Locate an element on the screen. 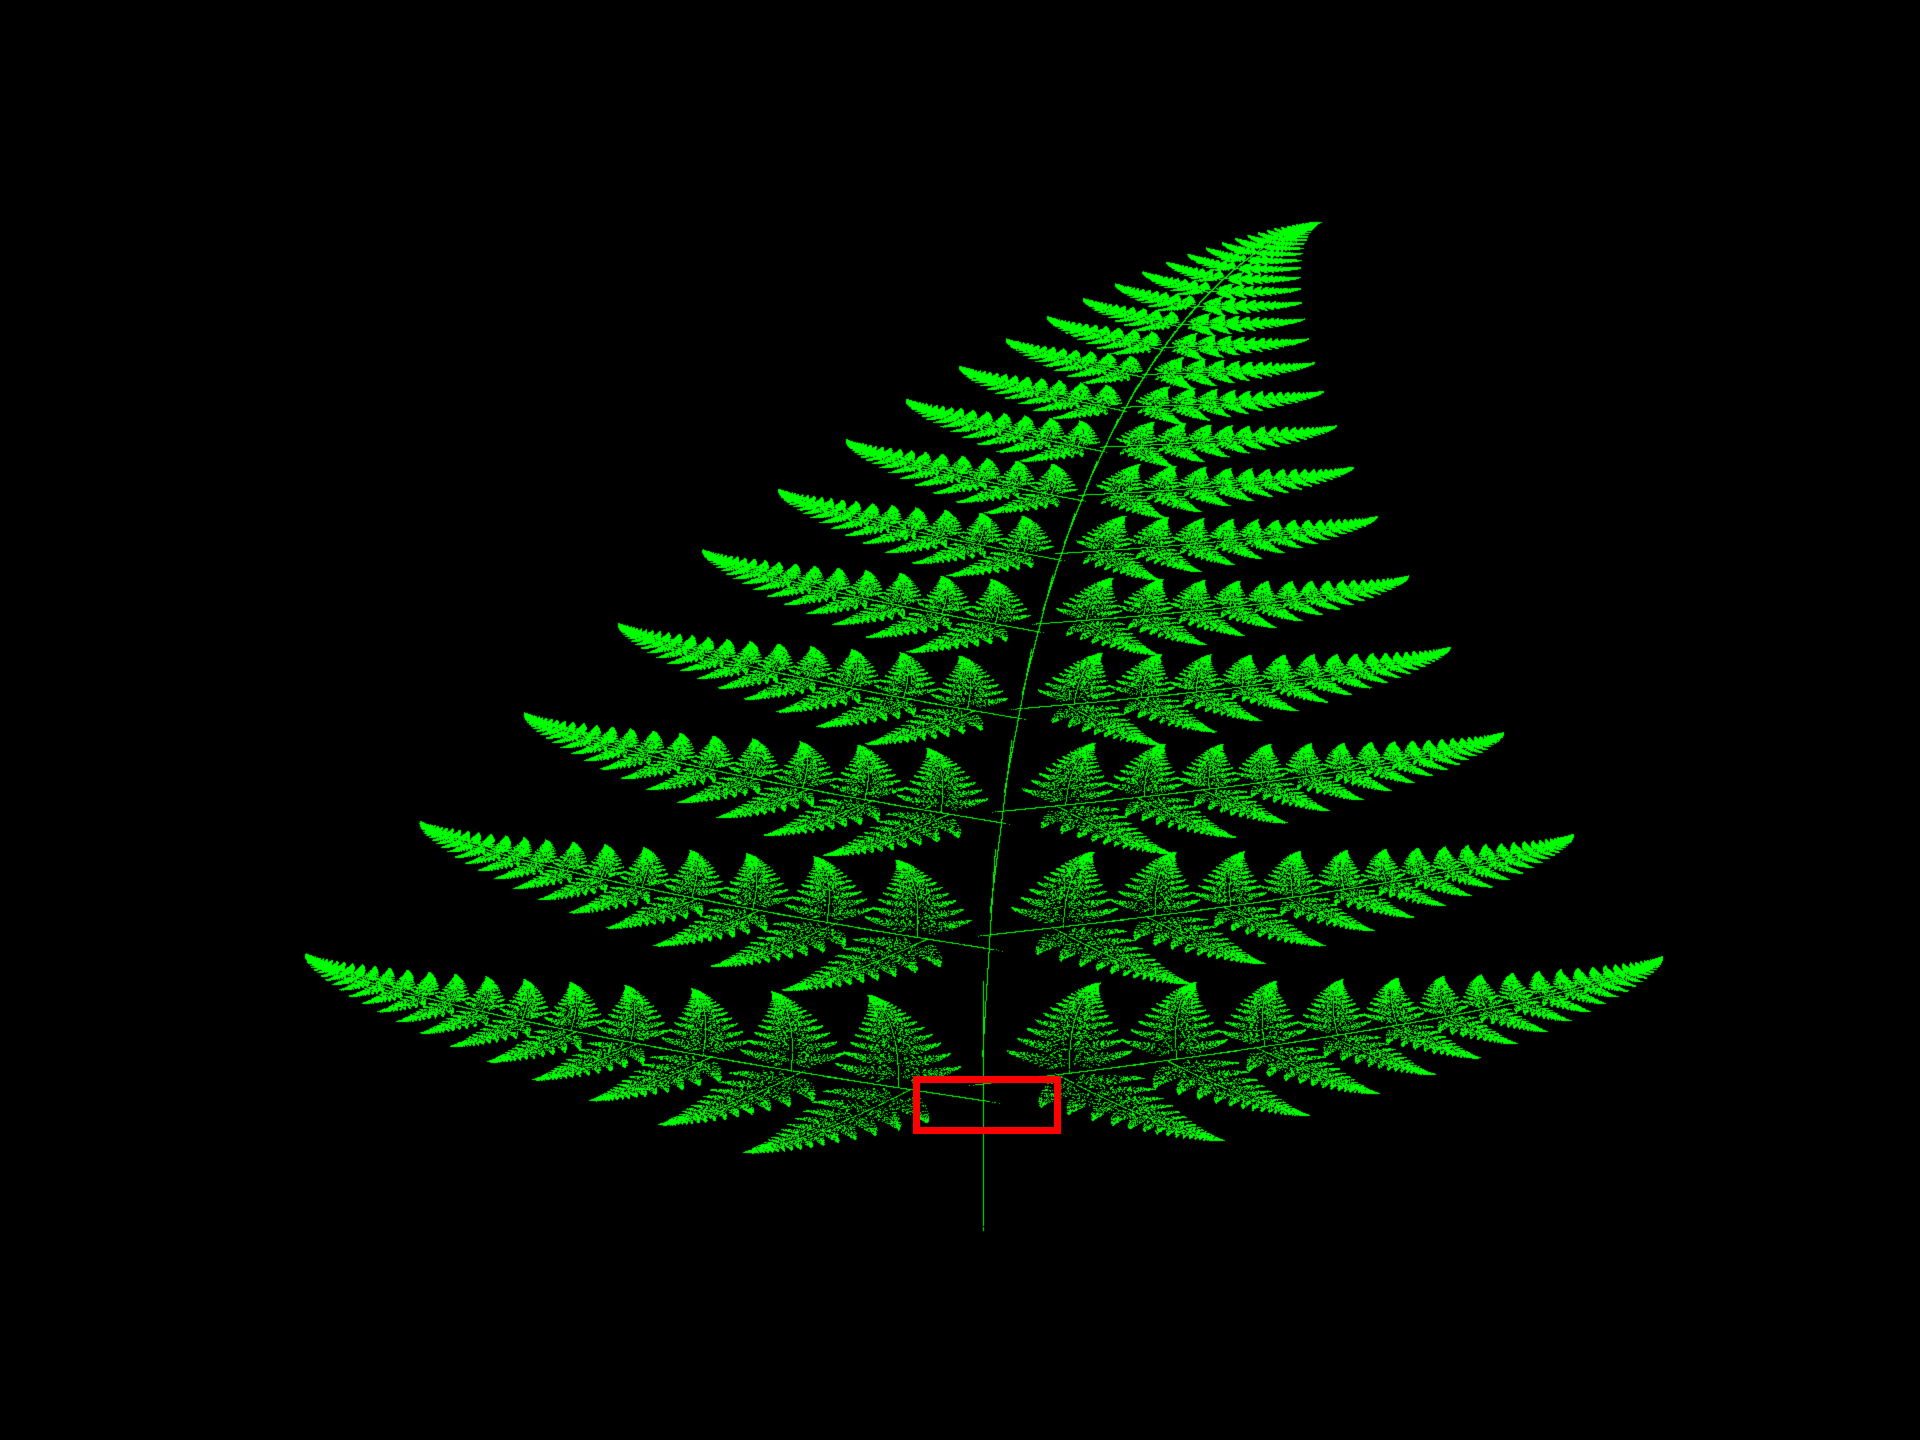 The image size is (1920, 1440). selection-rectangle is located at coordinates (987, 1105).